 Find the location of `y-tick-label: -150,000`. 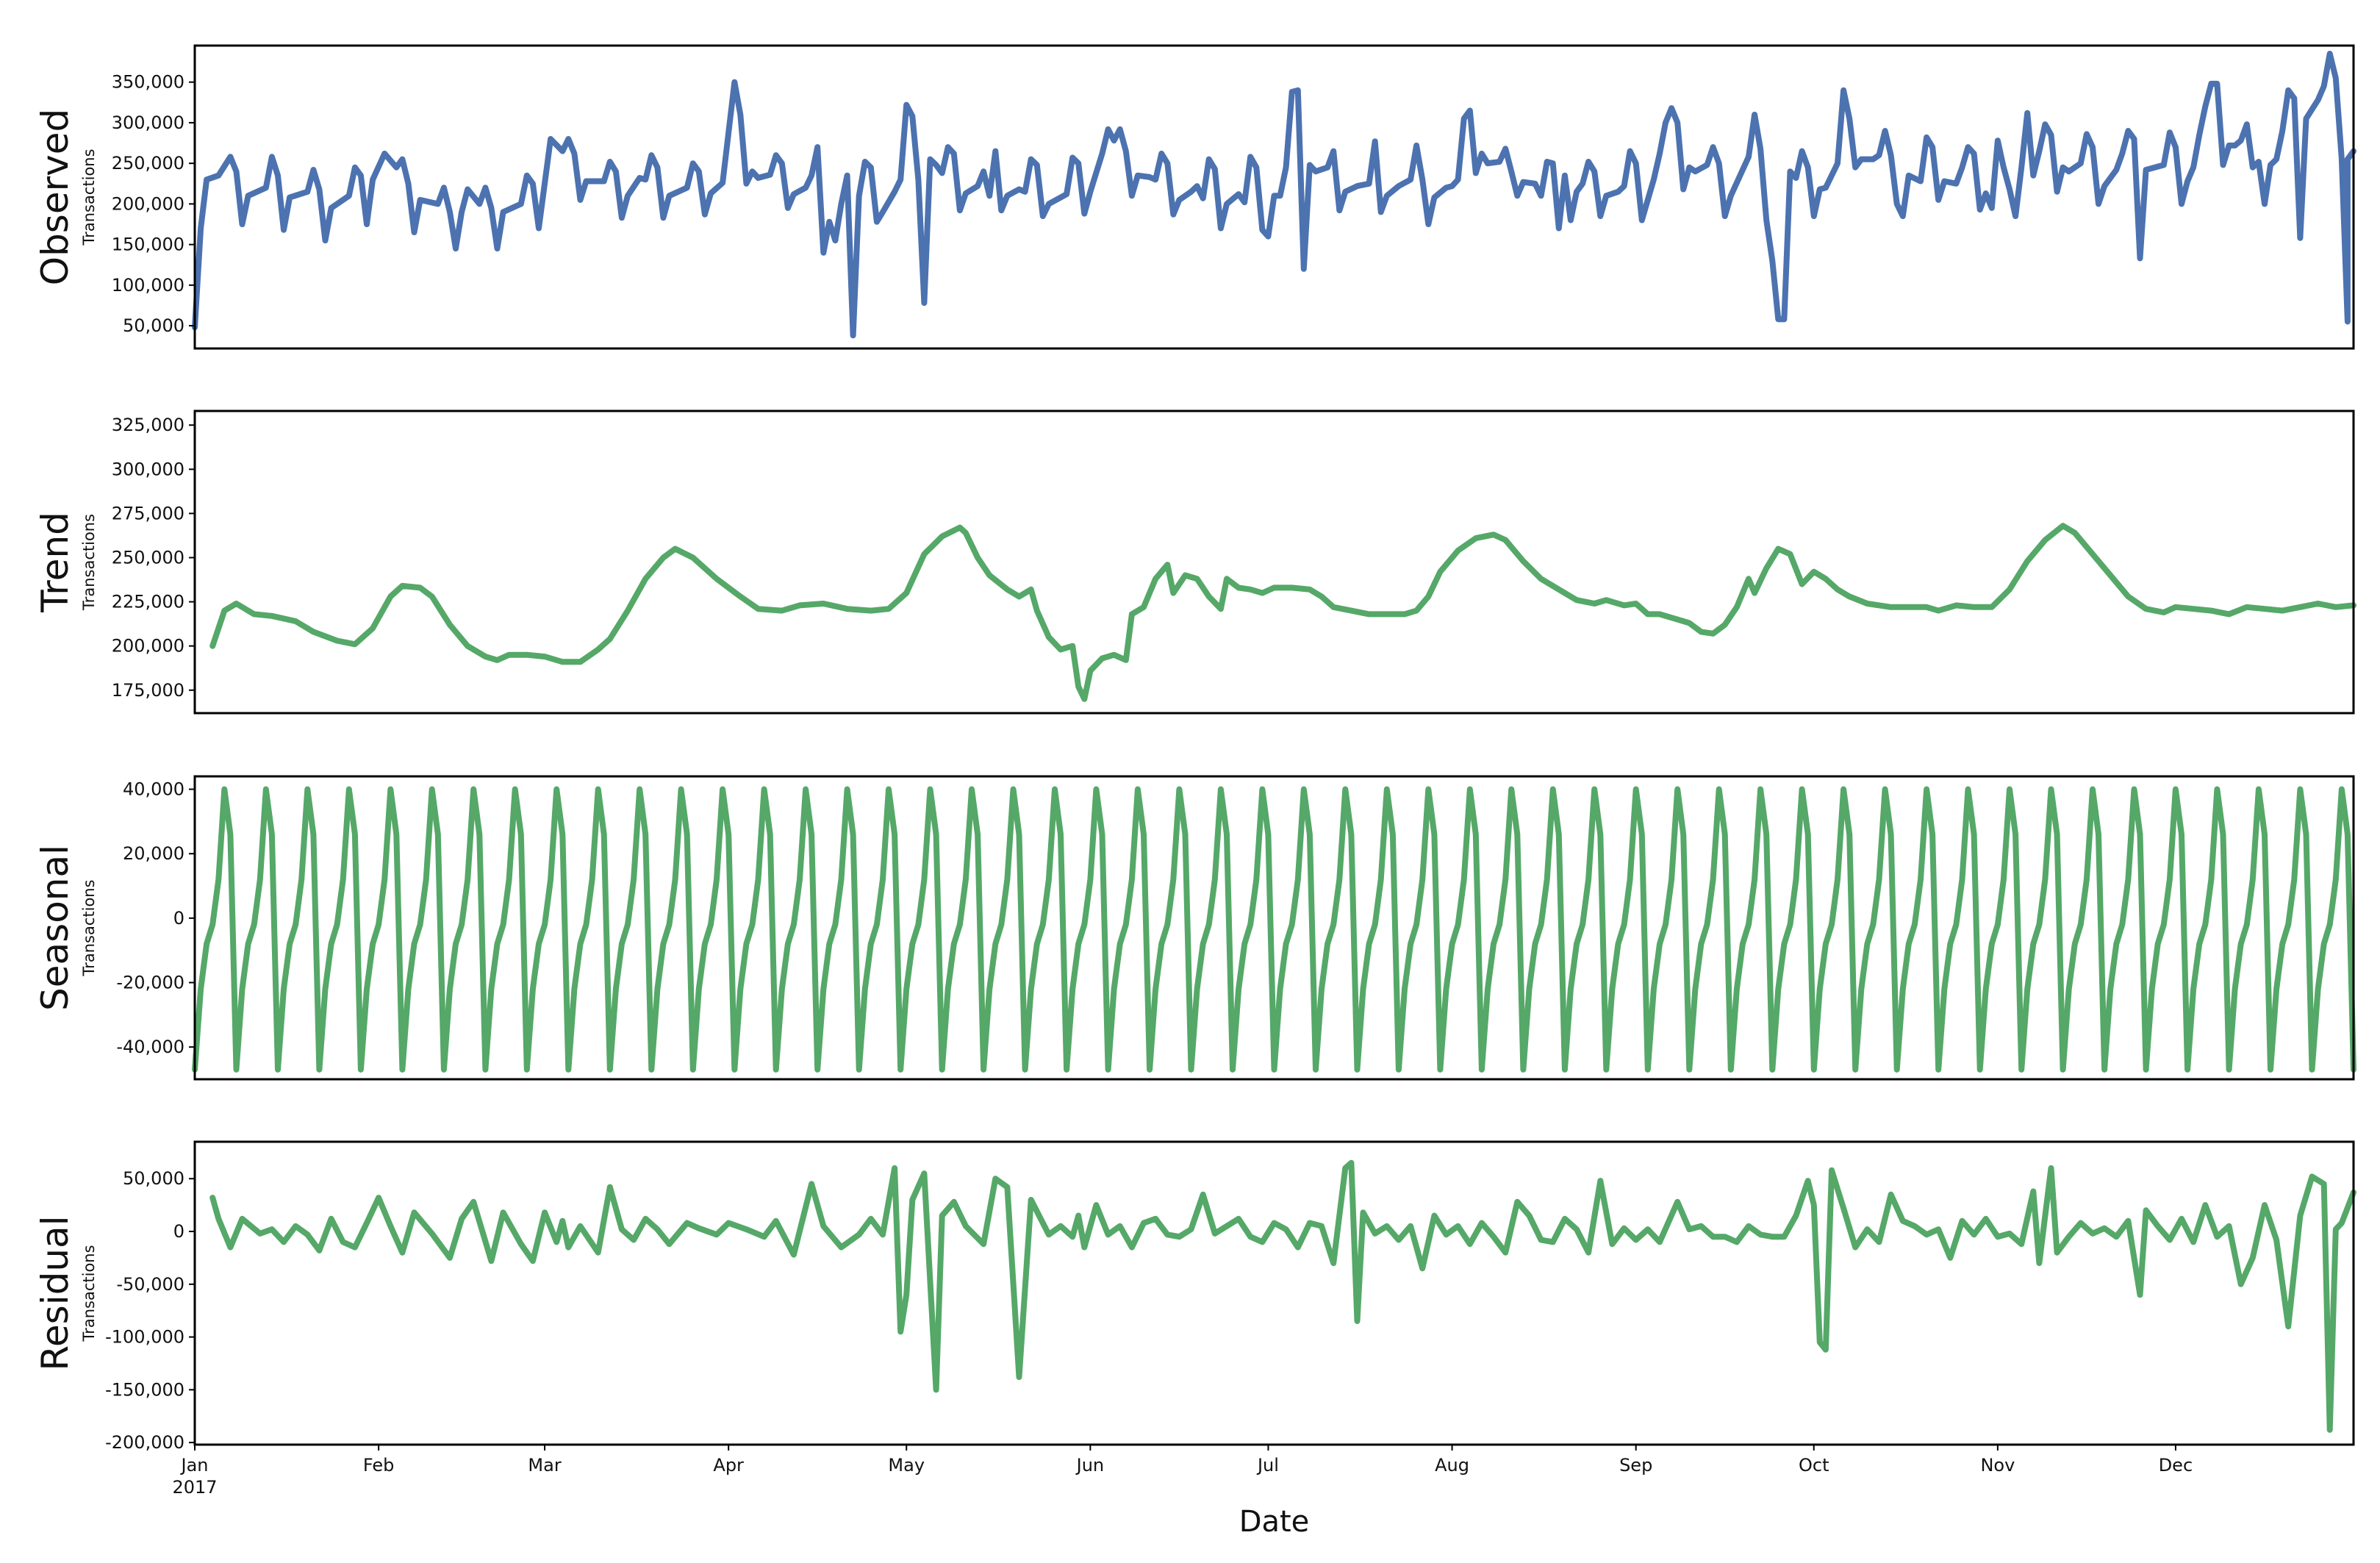

y-tick-label: -150,000 is located at coordinates (145, 1389).